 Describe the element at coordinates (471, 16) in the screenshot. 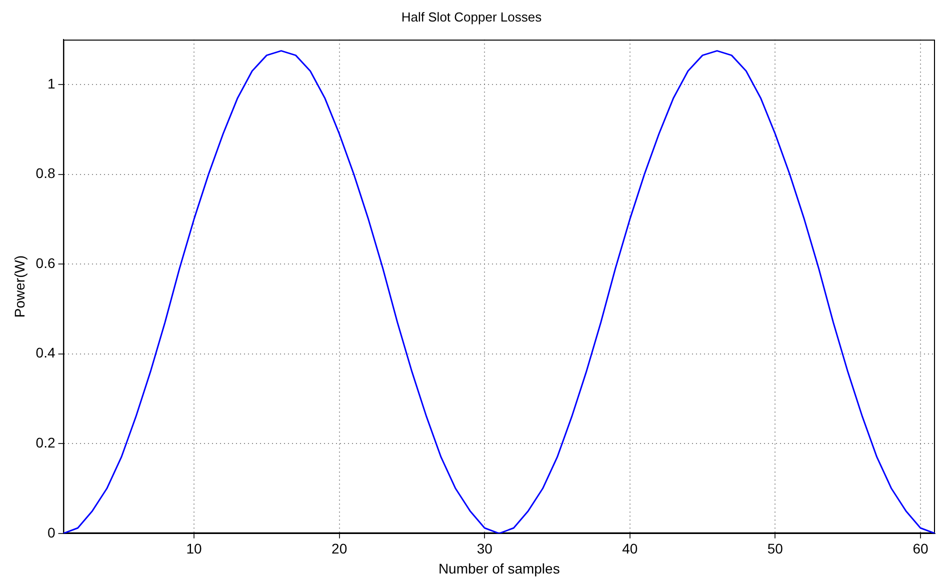

I see `chart-title: Half Slot Copper Losses` at that location.